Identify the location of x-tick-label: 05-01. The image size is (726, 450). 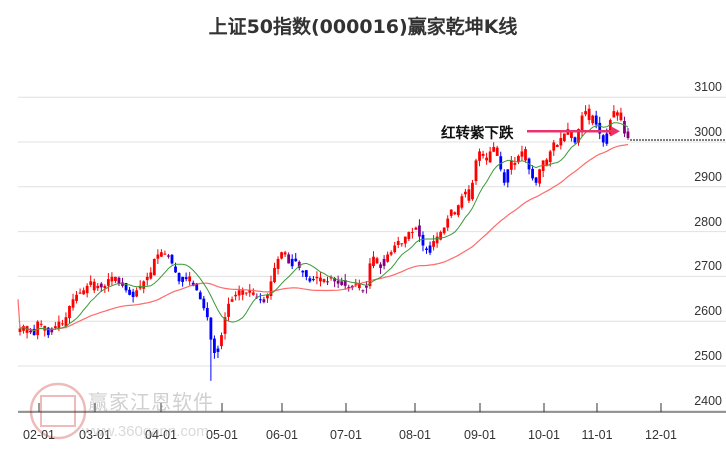
(222, 435).